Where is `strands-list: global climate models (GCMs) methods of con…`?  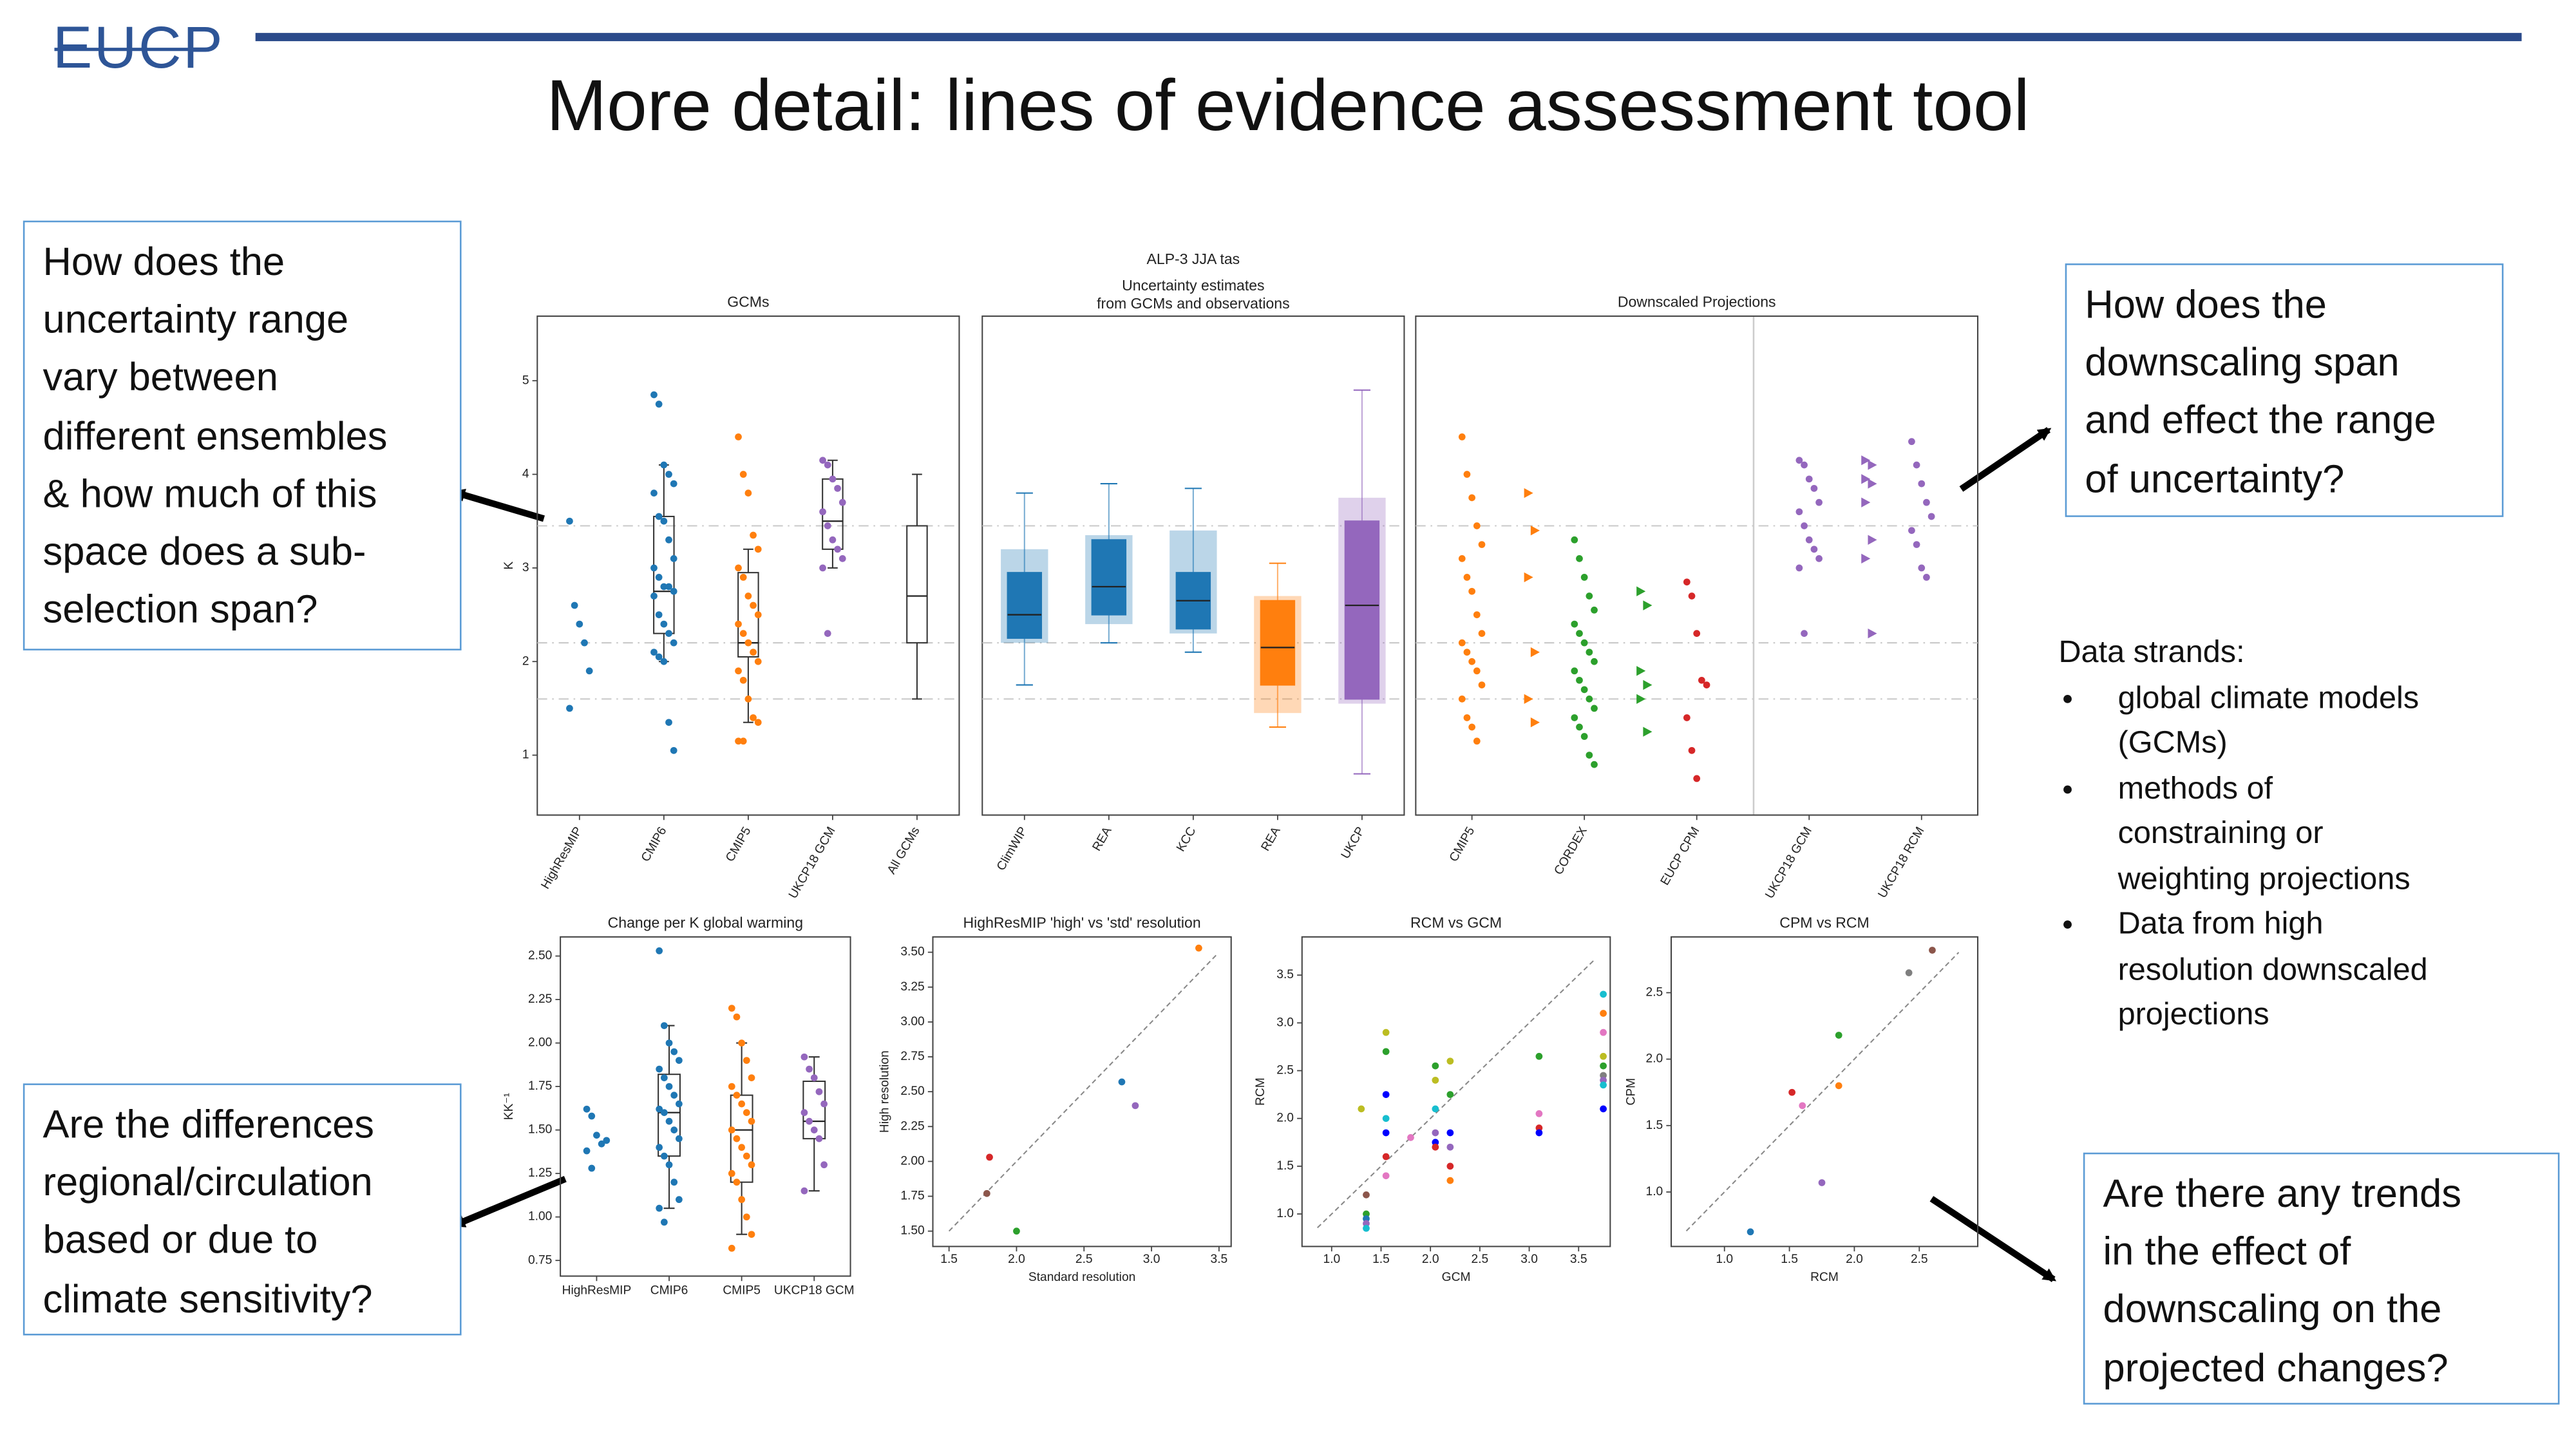 strands-list: global climate models (GCMs) methods of con… is located at coordinates (2243, 857).